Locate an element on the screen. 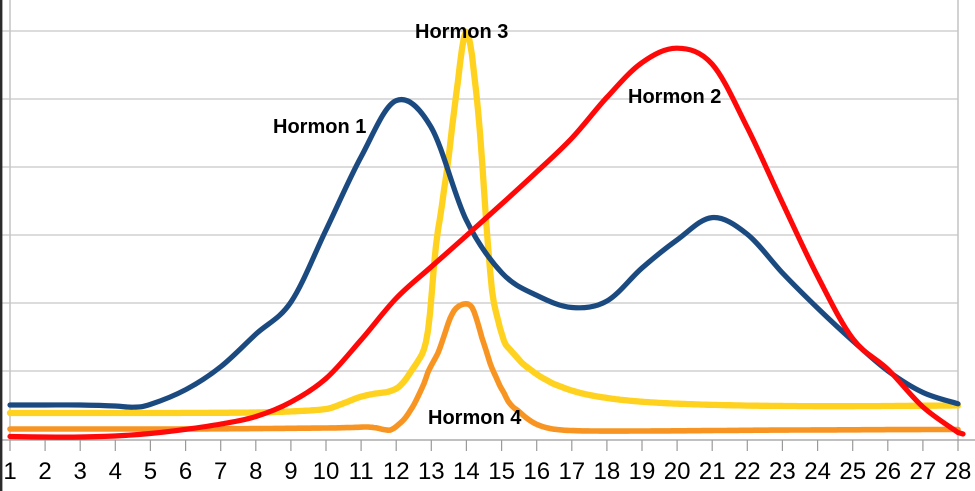 Image resolution: width=975 pixels, height=491 pixels. svg-text: 20 is located at coordinates (677, 471).